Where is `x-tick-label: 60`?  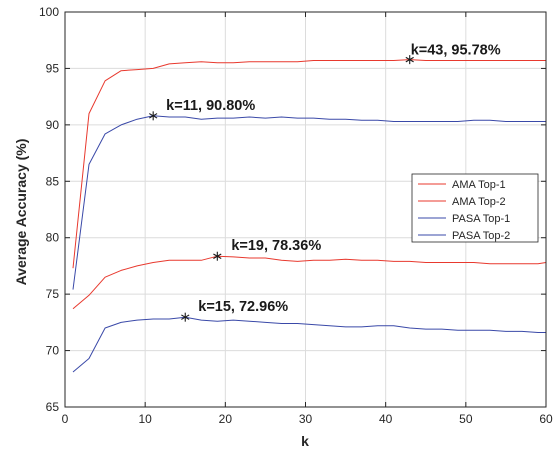
x-tick-label: 60 is located at coordinates (546, 419).